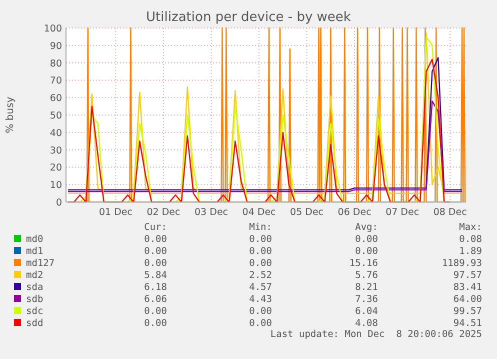  What do you see at coordinates (35, 299) in the screenshot?
I see `legend-label: sdb` at bounding box center [35, 299].